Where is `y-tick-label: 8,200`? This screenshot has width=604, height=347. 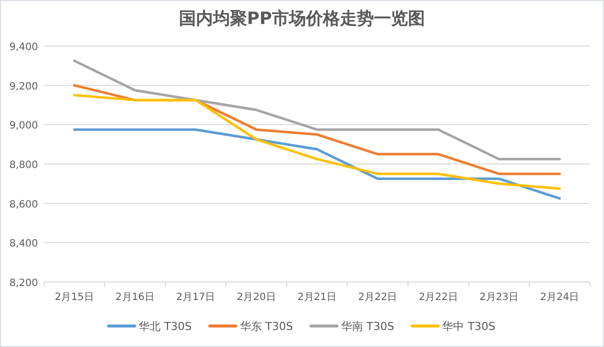 y-tick-label: 8,200 is located at coordinates (23, 283).